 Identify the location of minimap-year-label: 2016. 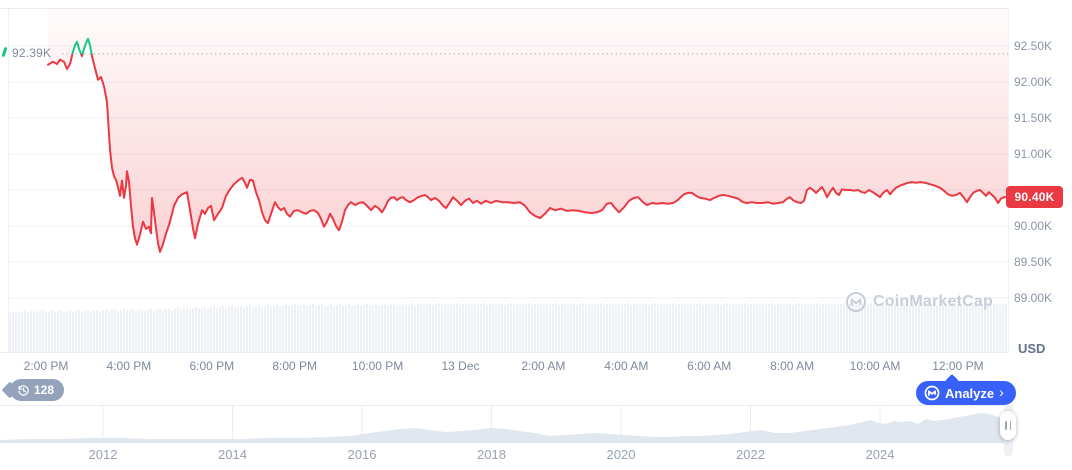
(362, 454).